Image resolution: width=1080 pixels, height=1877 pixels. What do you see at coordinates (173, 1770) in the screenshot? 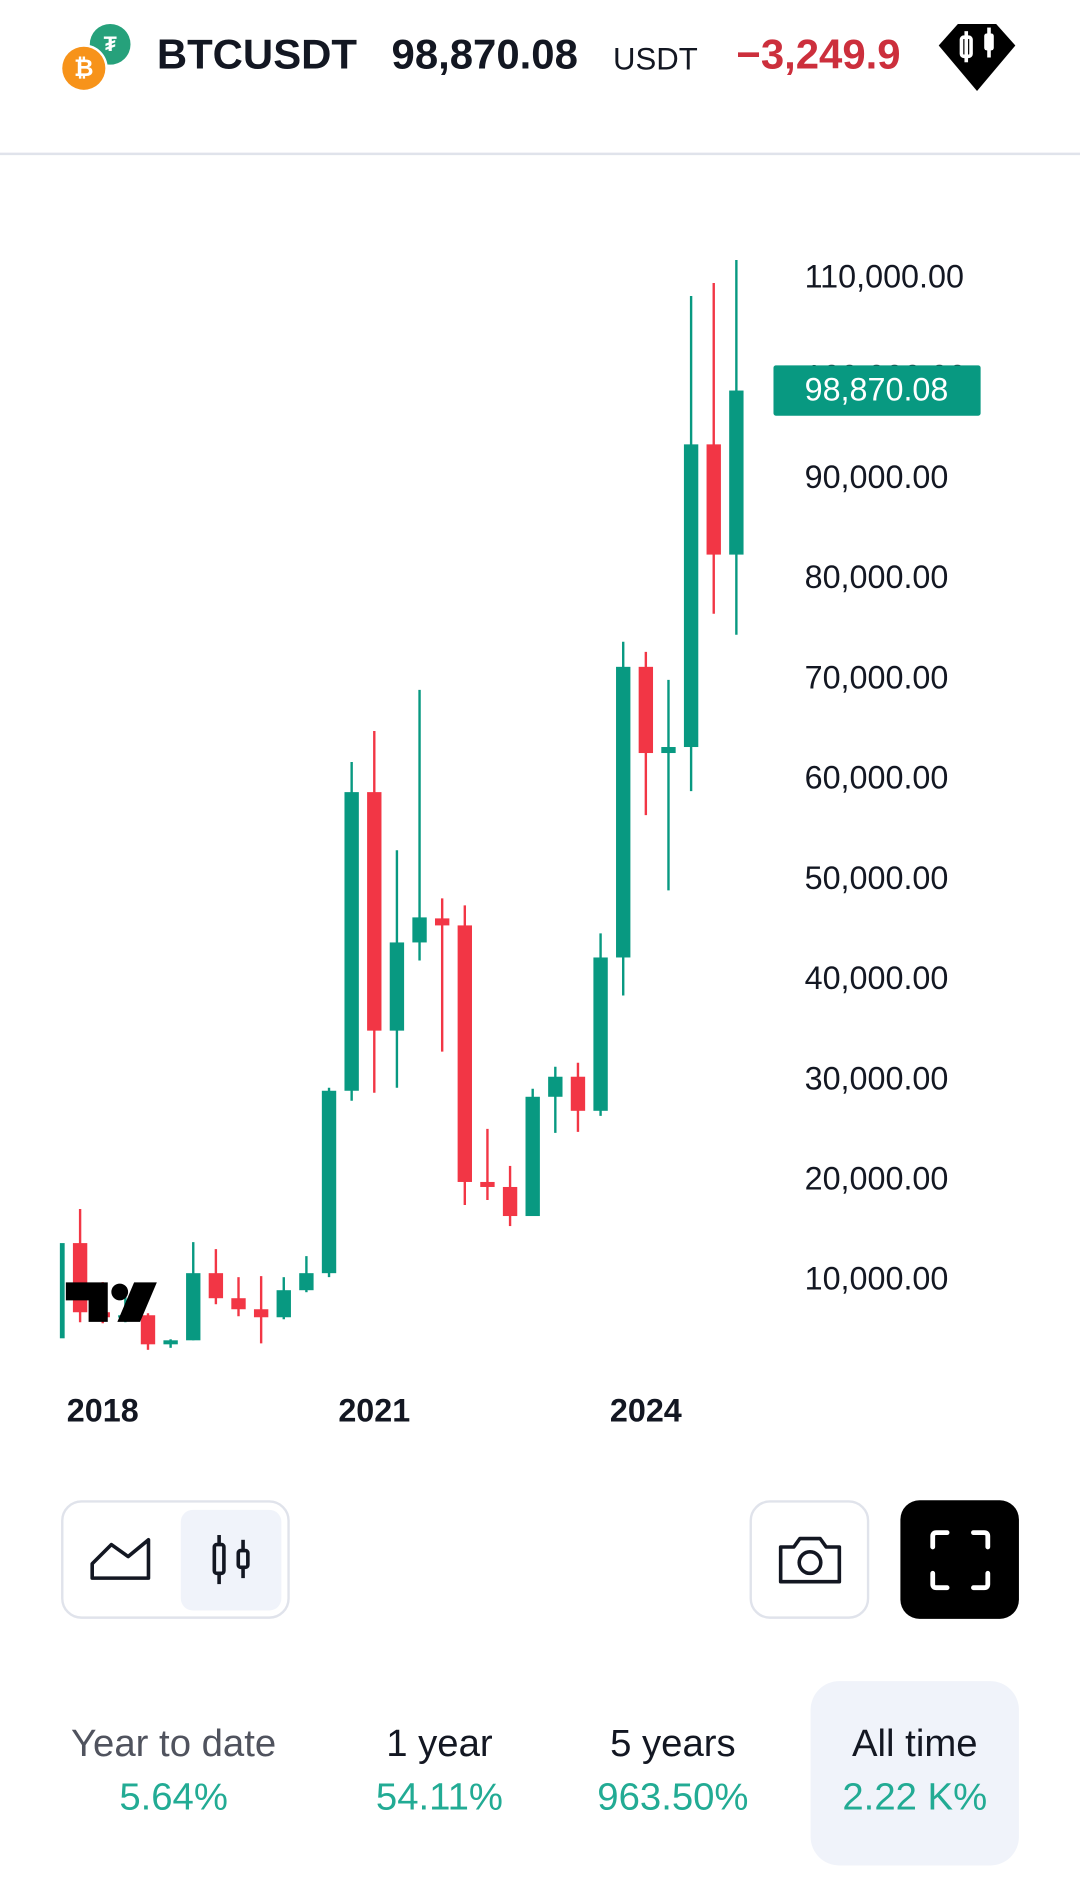
I see `period-option: Year to date 5.64%` at bounding box center [173, 1770].